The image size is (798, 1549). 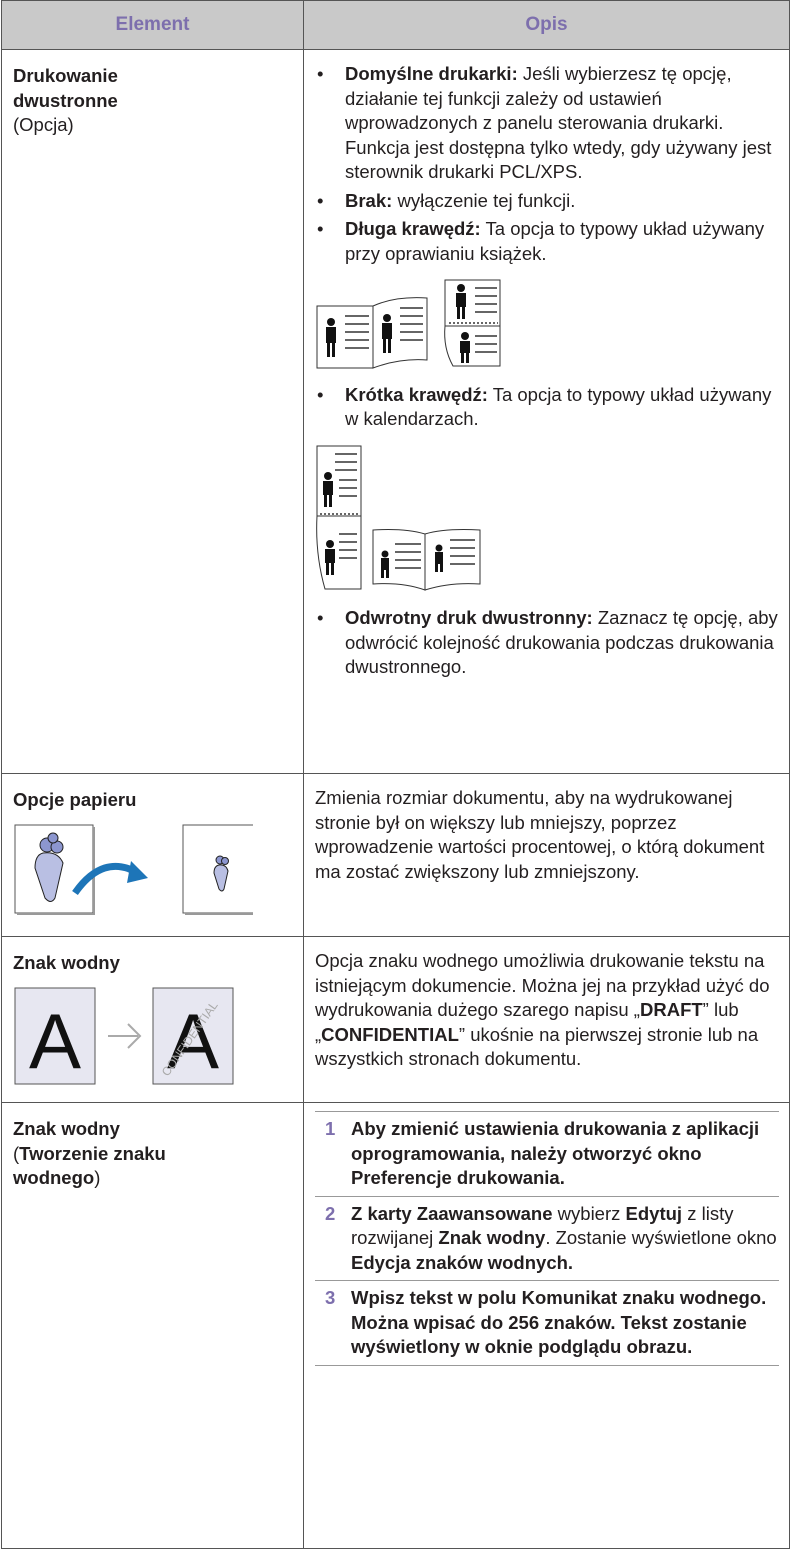 What do you see at coordinates (452, 1213) in the screenshot?
I see `bold-text: Z karty Zaawansowane` at bounding box center [452, 1213].